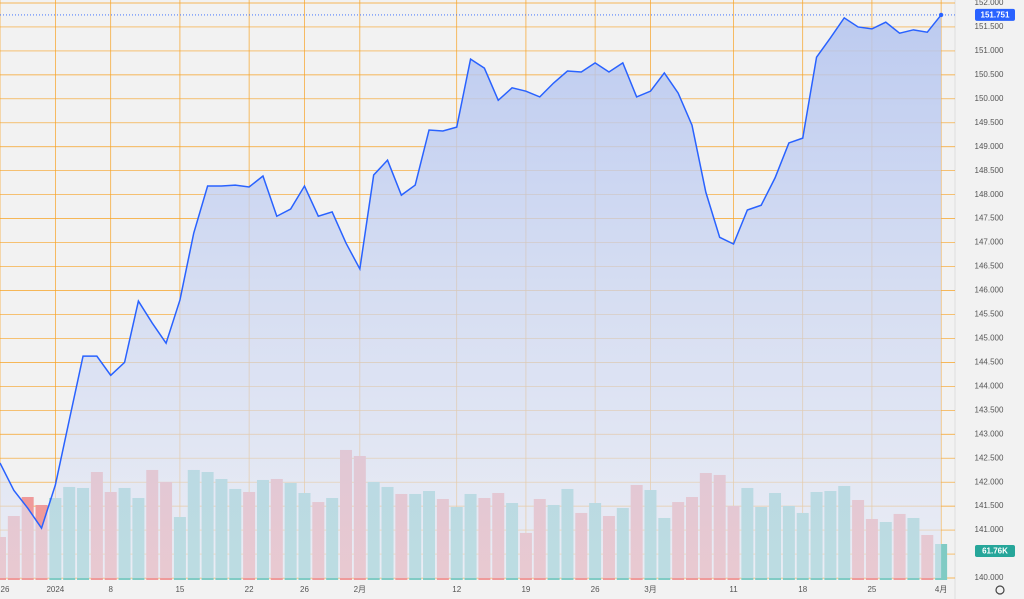 The height and width of the screenshot is (599, 1024). Describe the element at coordinates (989, 409) in the screenshot. I see `y-tick-label: 143.500` at that location.